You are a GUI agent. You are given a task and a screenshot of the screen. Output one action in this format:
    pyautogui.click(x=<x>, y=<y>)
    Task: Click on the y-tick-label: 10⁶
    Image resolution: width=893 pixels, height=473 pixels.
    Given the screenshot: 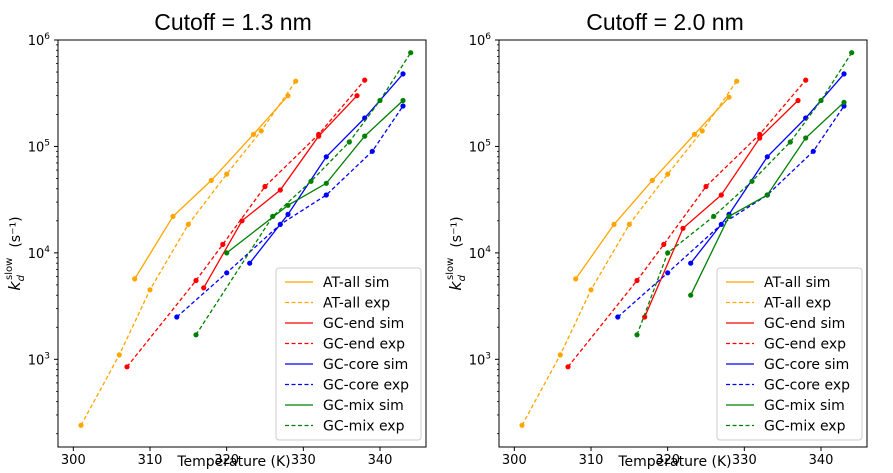 What is the action you would take?
    pyautogui.click(x=39, y=40)
    